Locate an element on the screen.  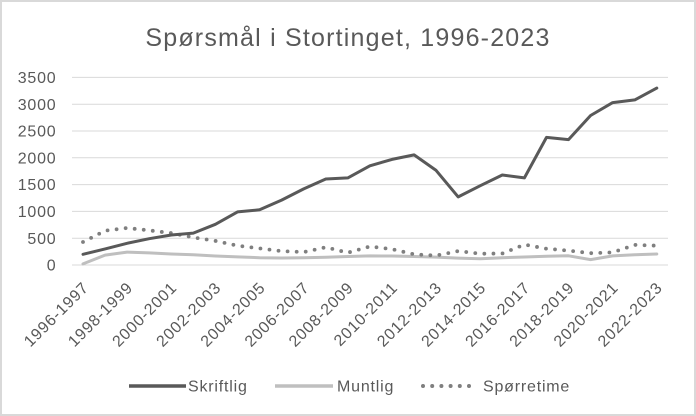
svg-text: 1500 is located at coordinates (37, 185).